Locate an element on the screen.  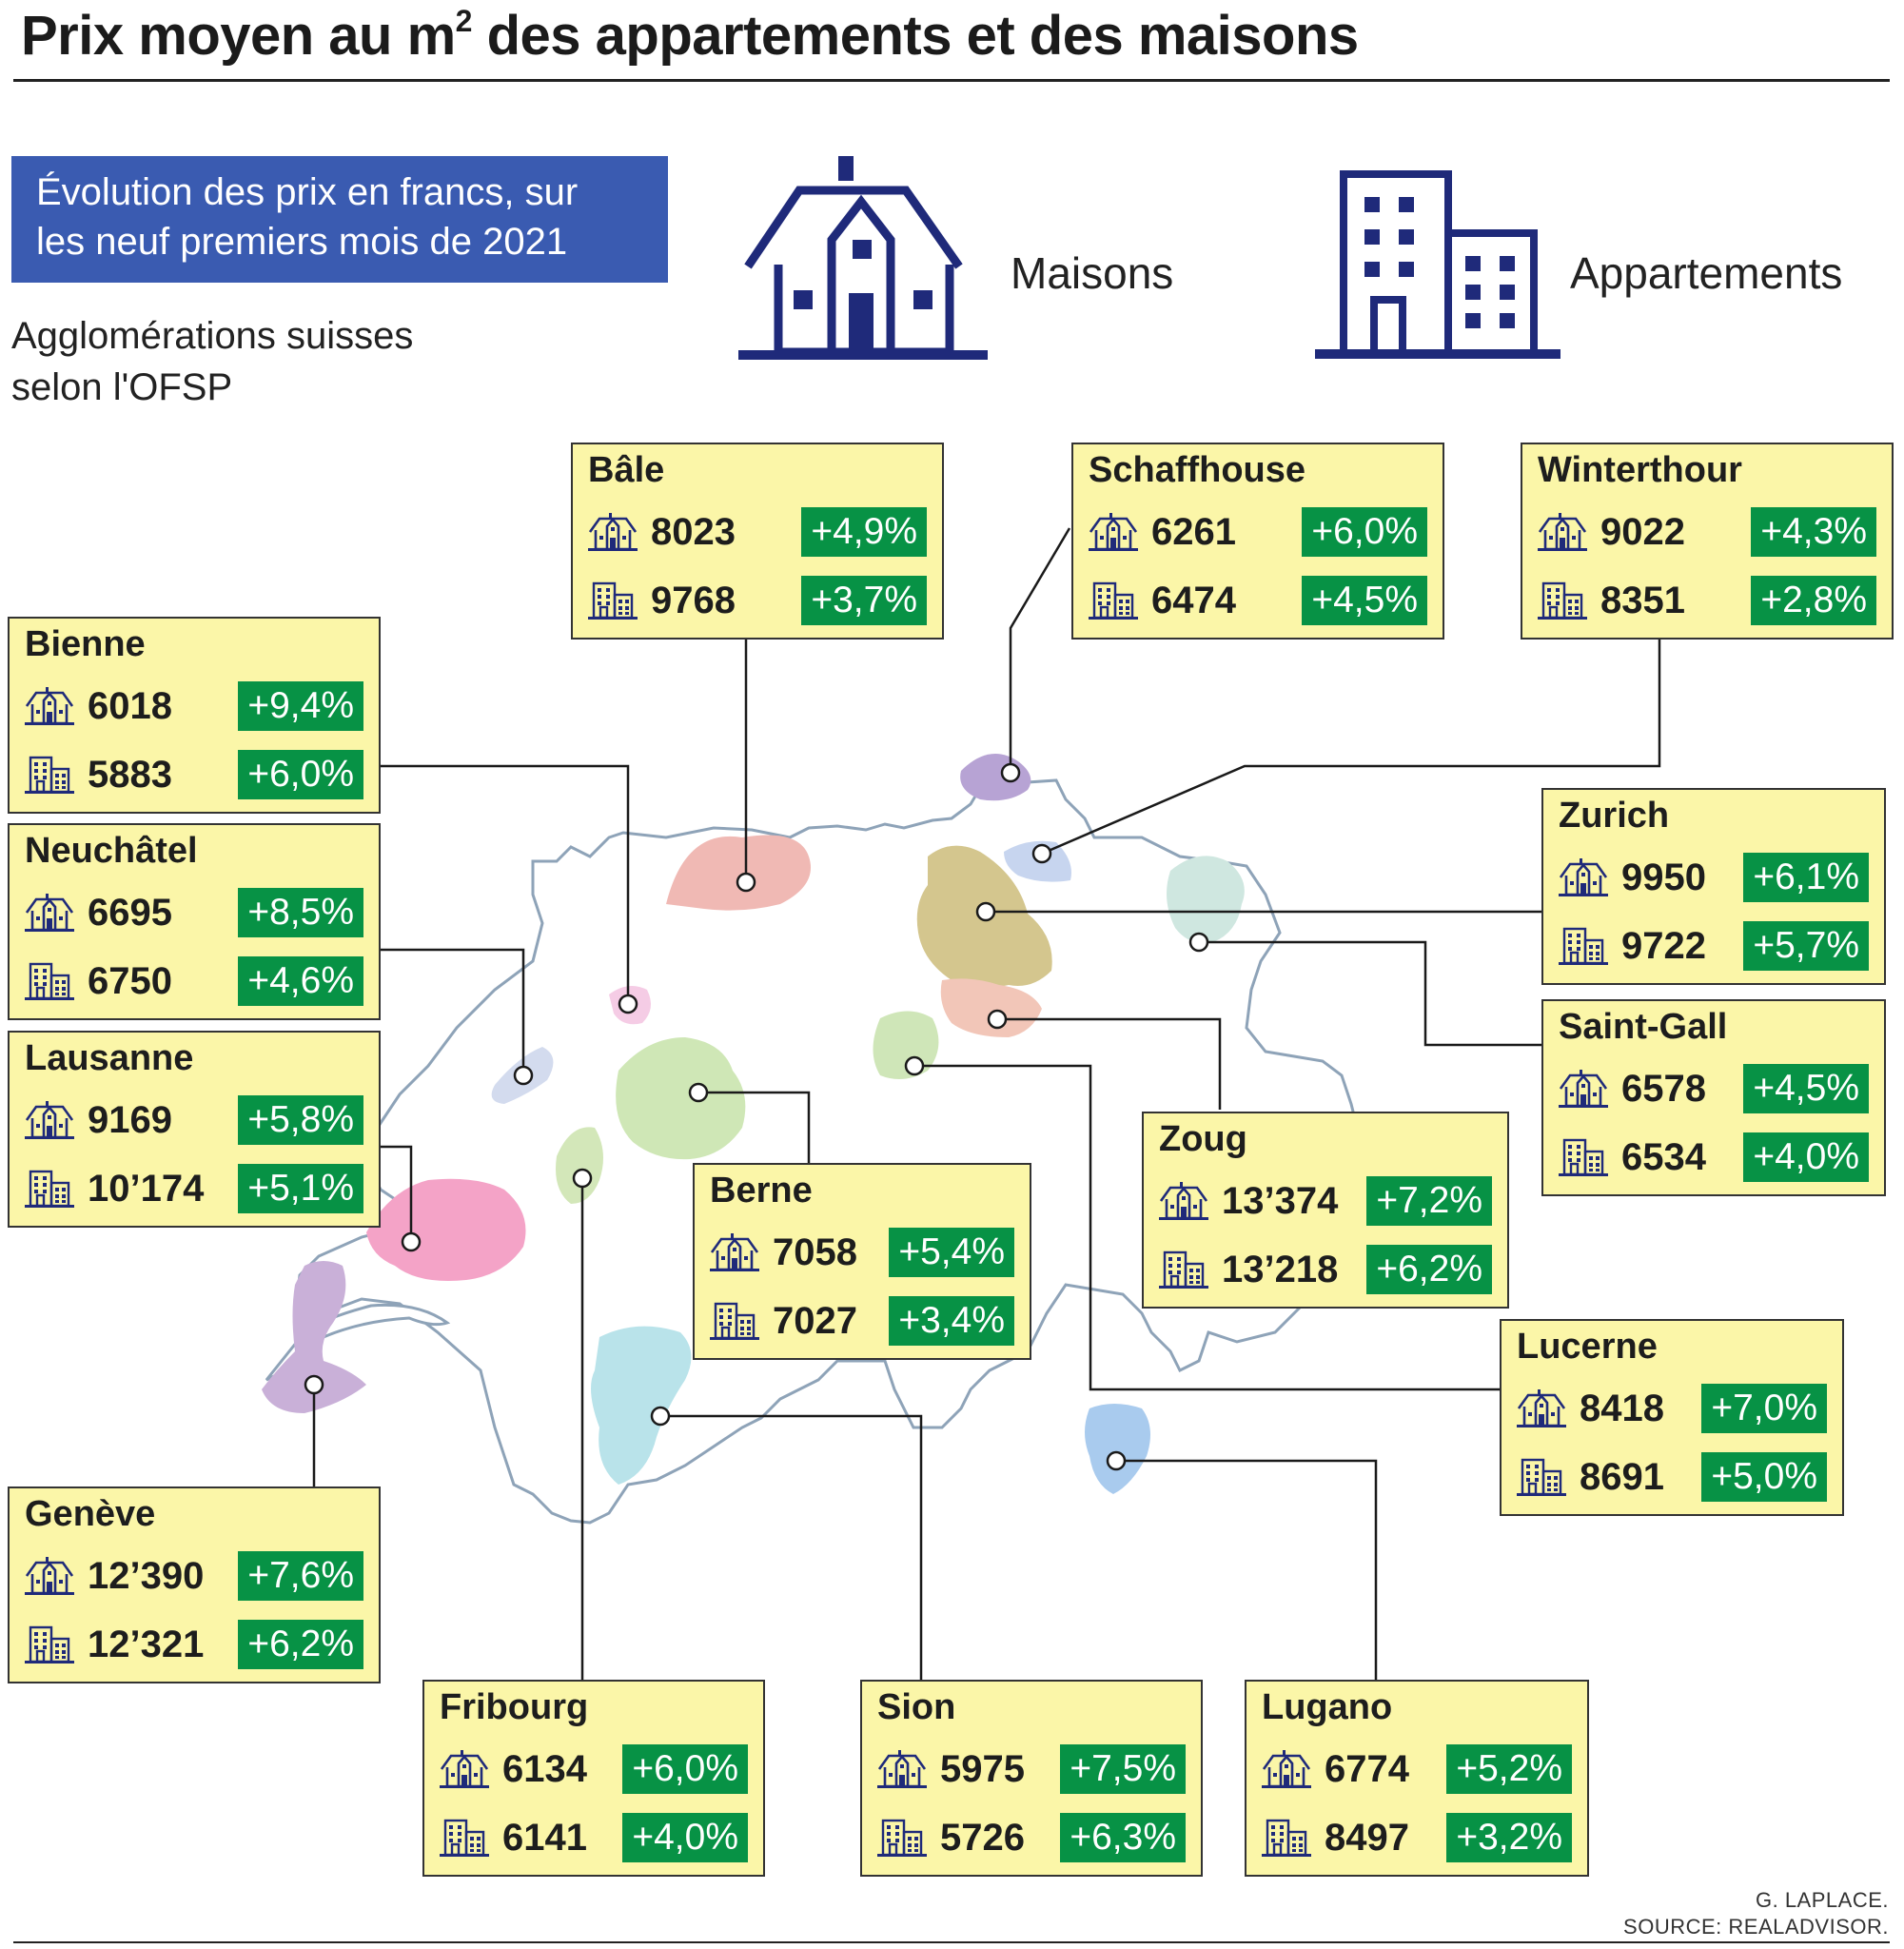
house-change-badge: +5,4% is located at coordinates (951, 1252).